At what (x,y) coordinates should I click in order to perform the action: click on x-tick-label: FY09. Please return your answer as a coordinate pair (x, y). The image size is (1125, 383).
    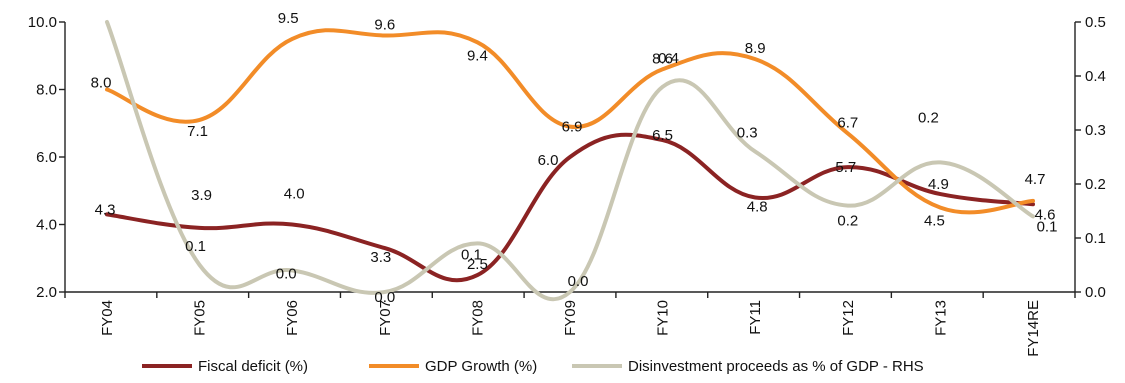
    Looking at the image, I should click on (570, 318).